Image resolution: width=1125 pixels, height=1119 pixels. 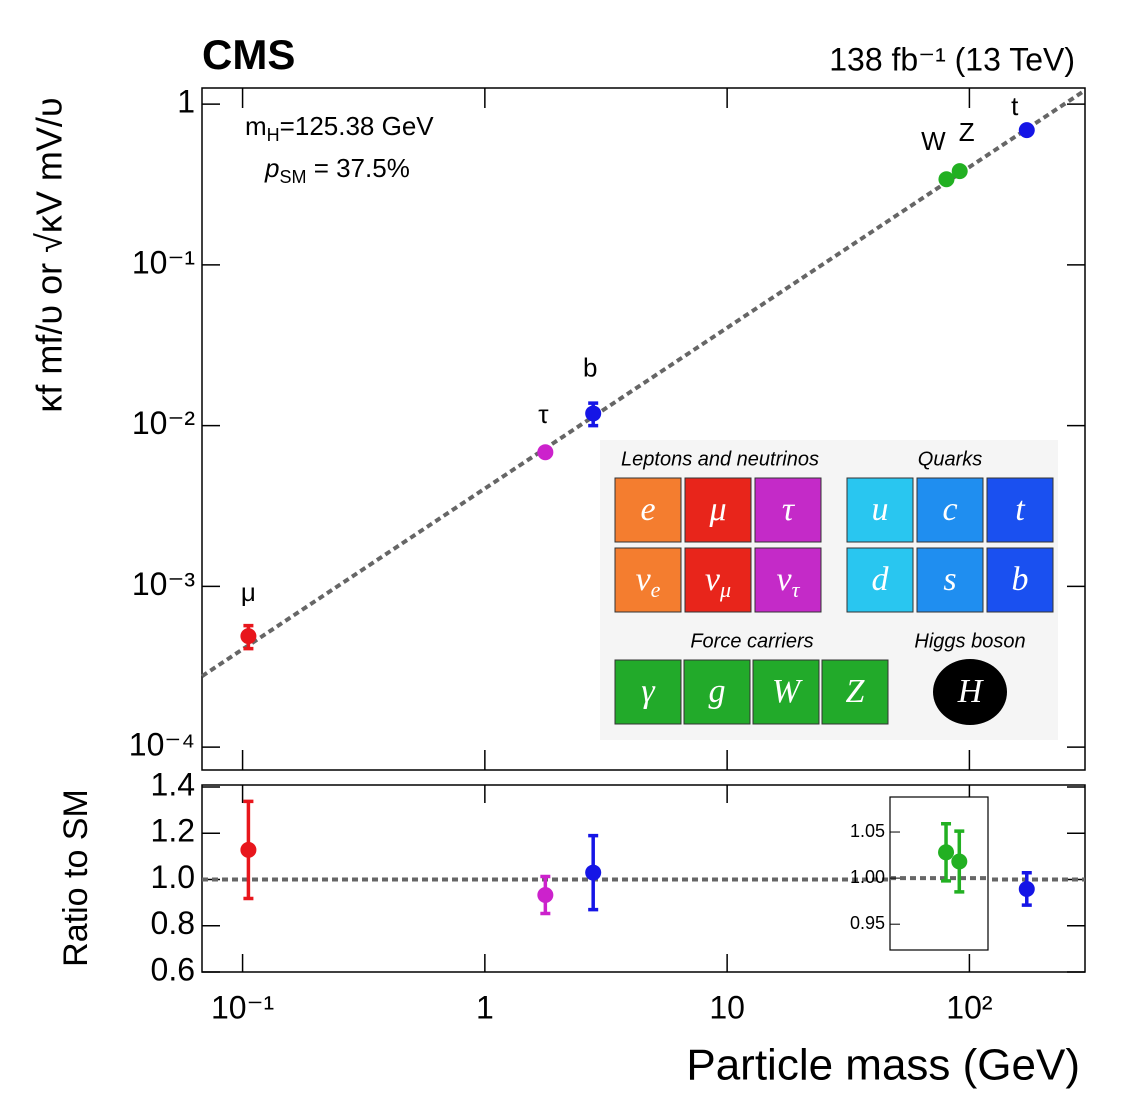 I want to click on annotation-text: =125.38 GeV, so click(x=357, y=126).